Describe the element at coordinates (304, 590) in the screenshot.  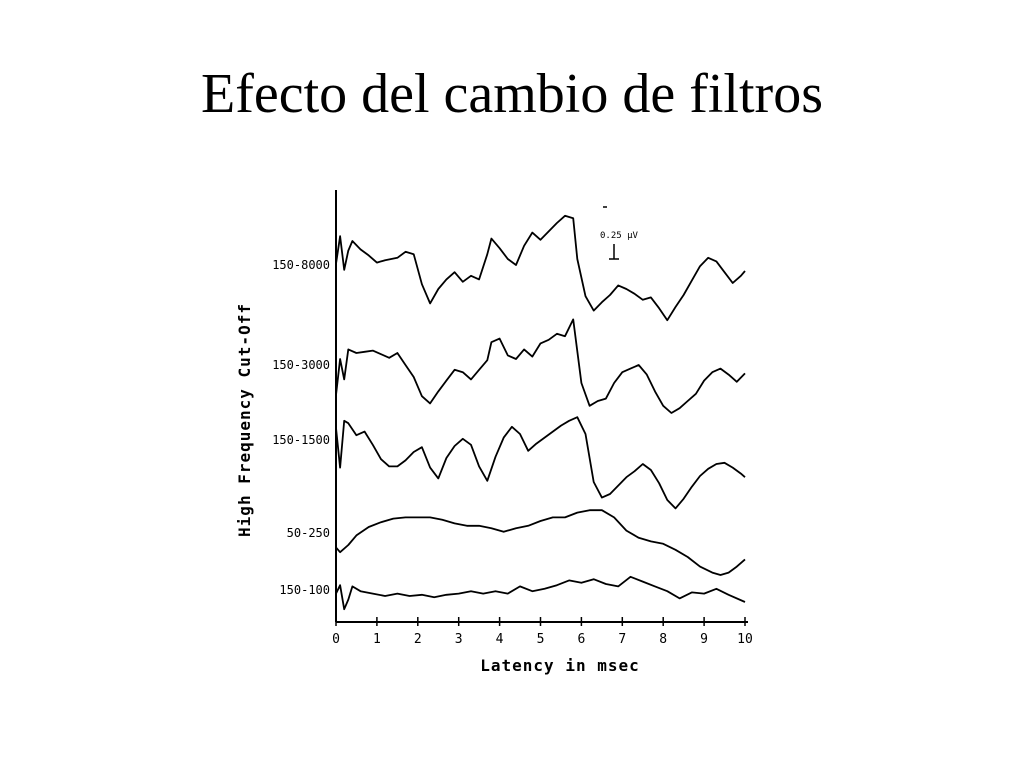
I see `trace-label-150-100: 150-100` at that location.